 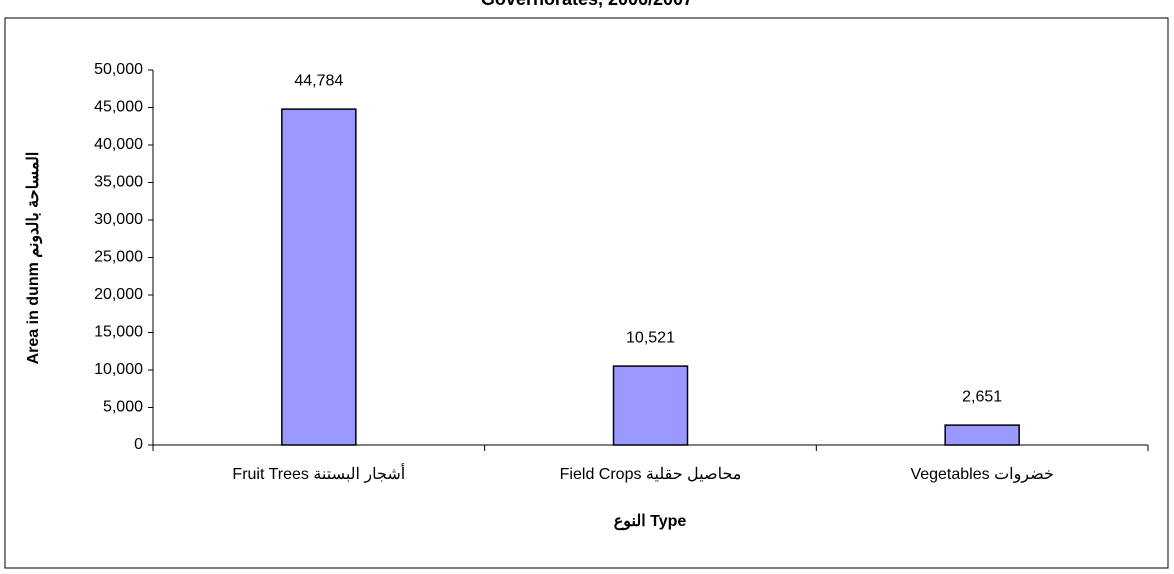 I want to click on y-tick-label: 25,000, so click(x=118, y=257).